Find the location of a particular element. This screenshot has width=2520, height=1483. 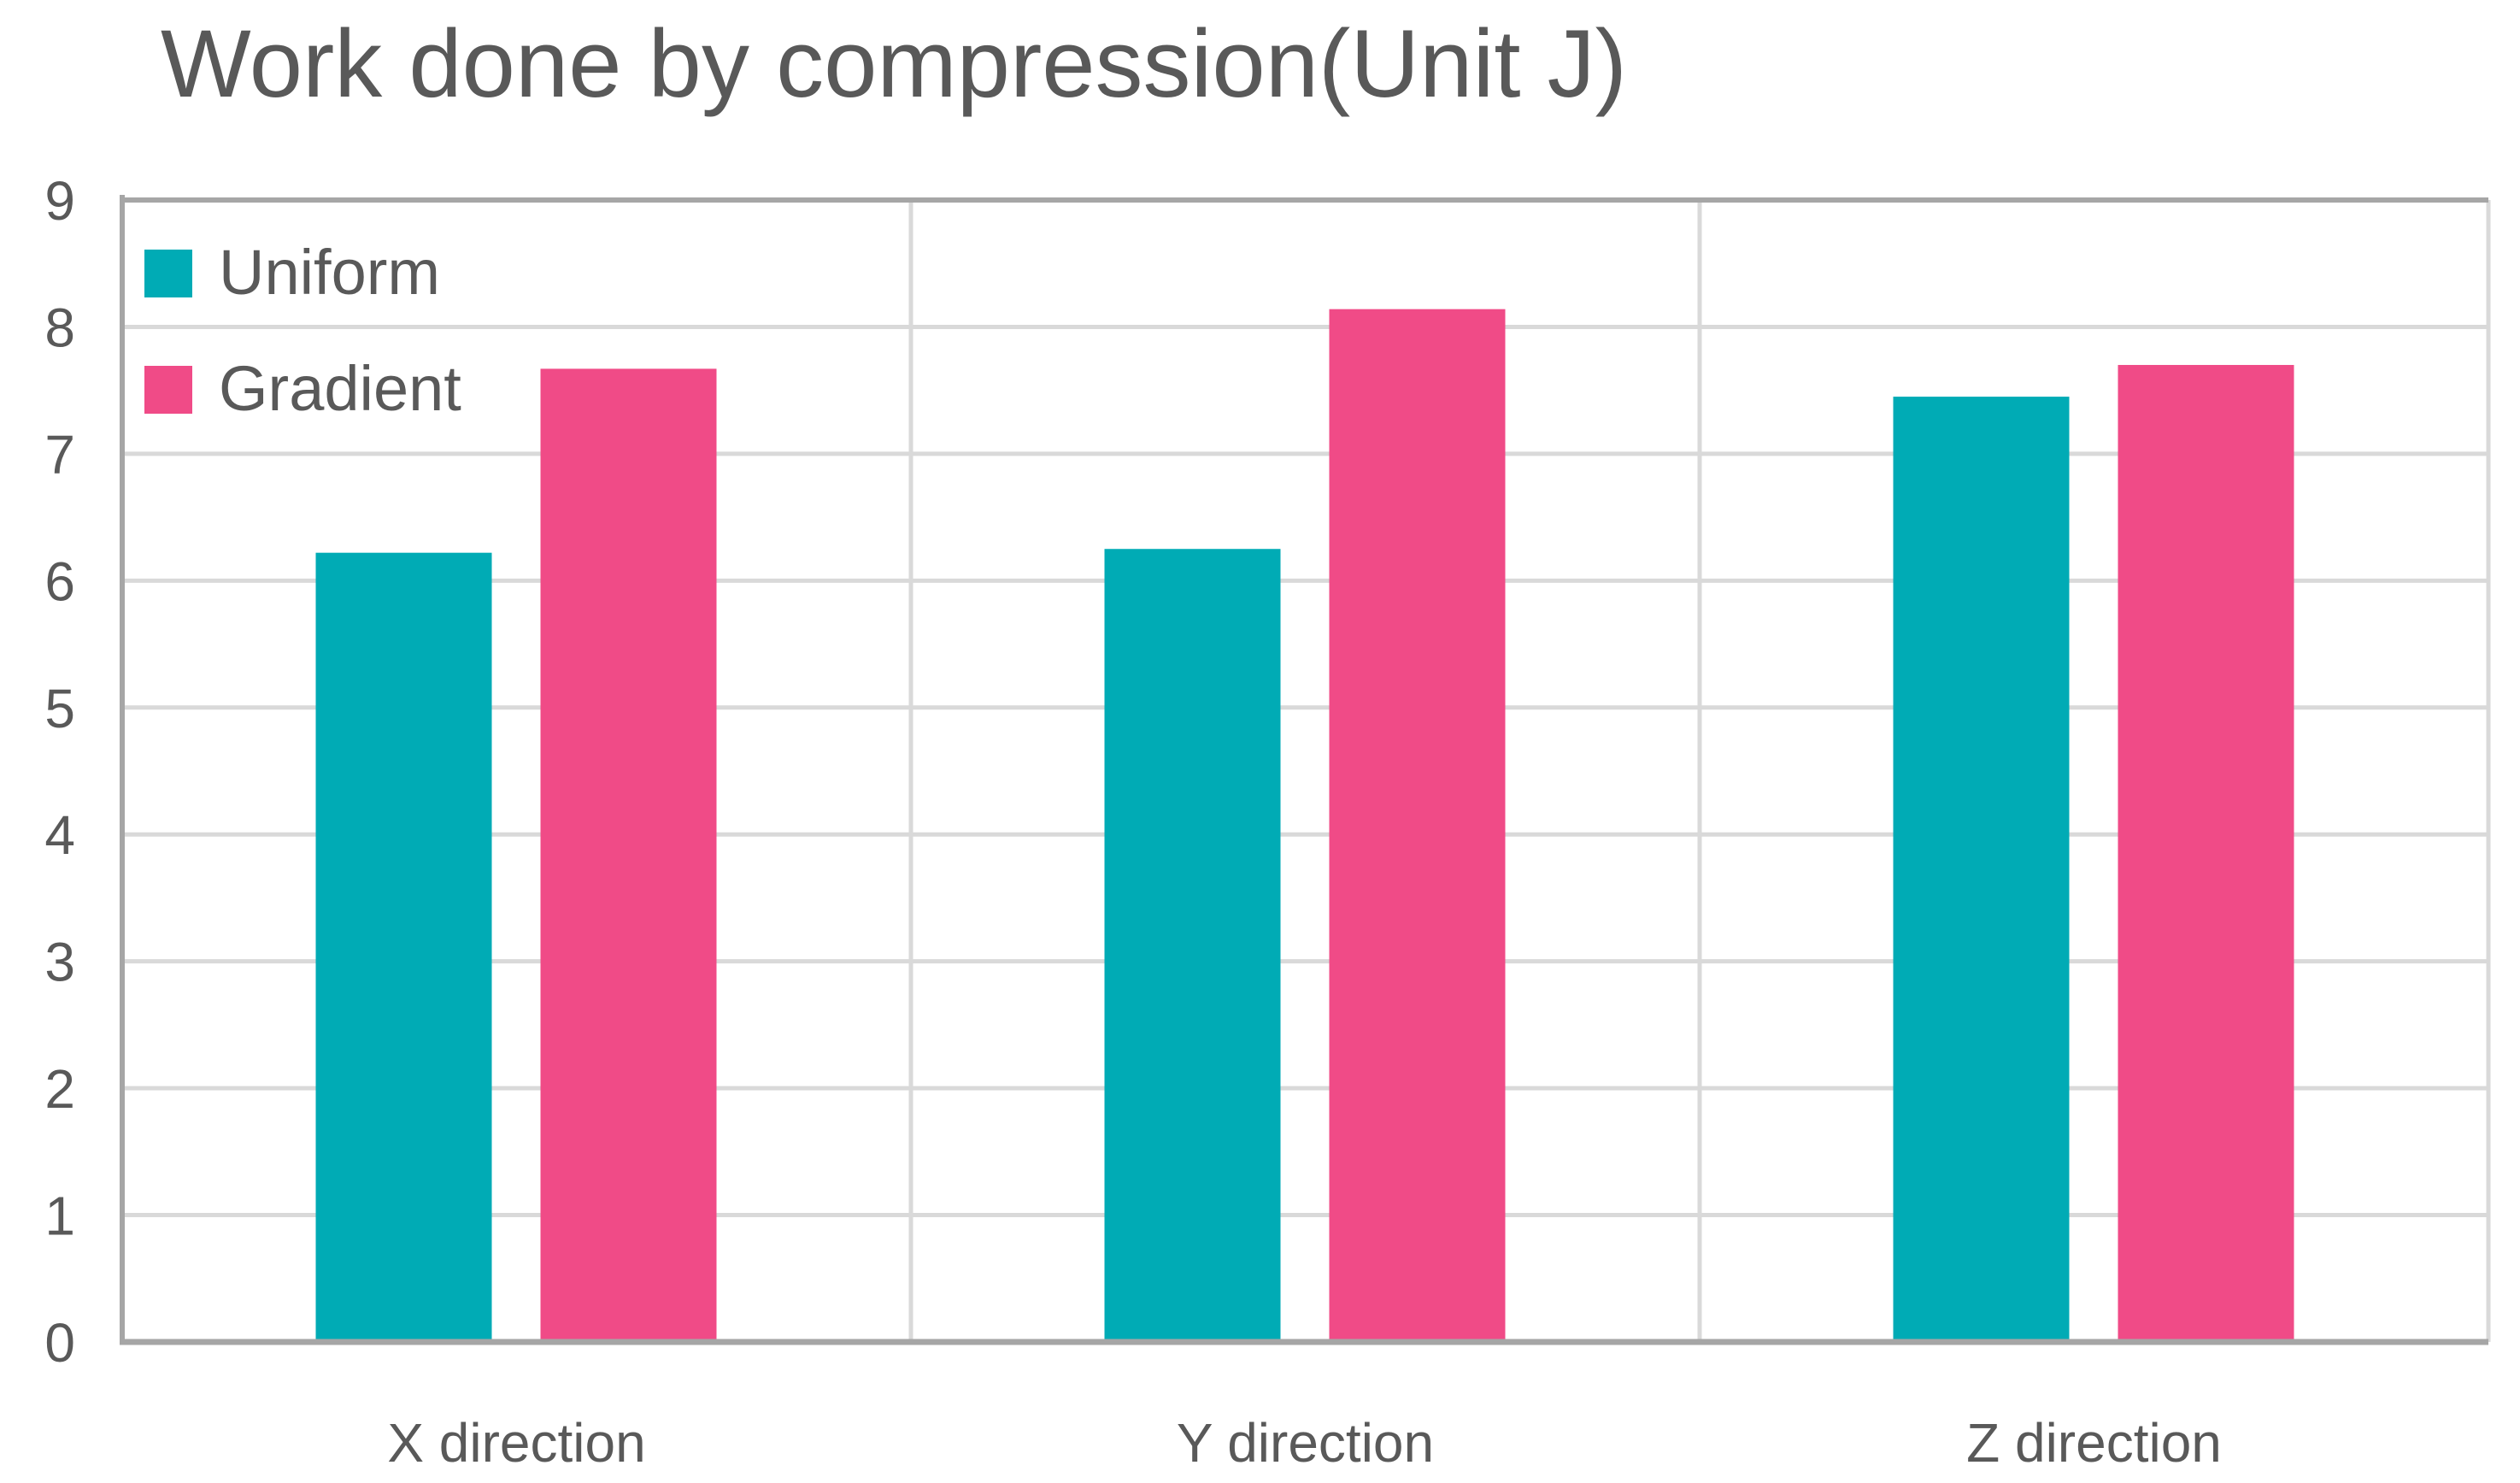

bar-gradient-z-direction is located at coordinates (2206, 853).